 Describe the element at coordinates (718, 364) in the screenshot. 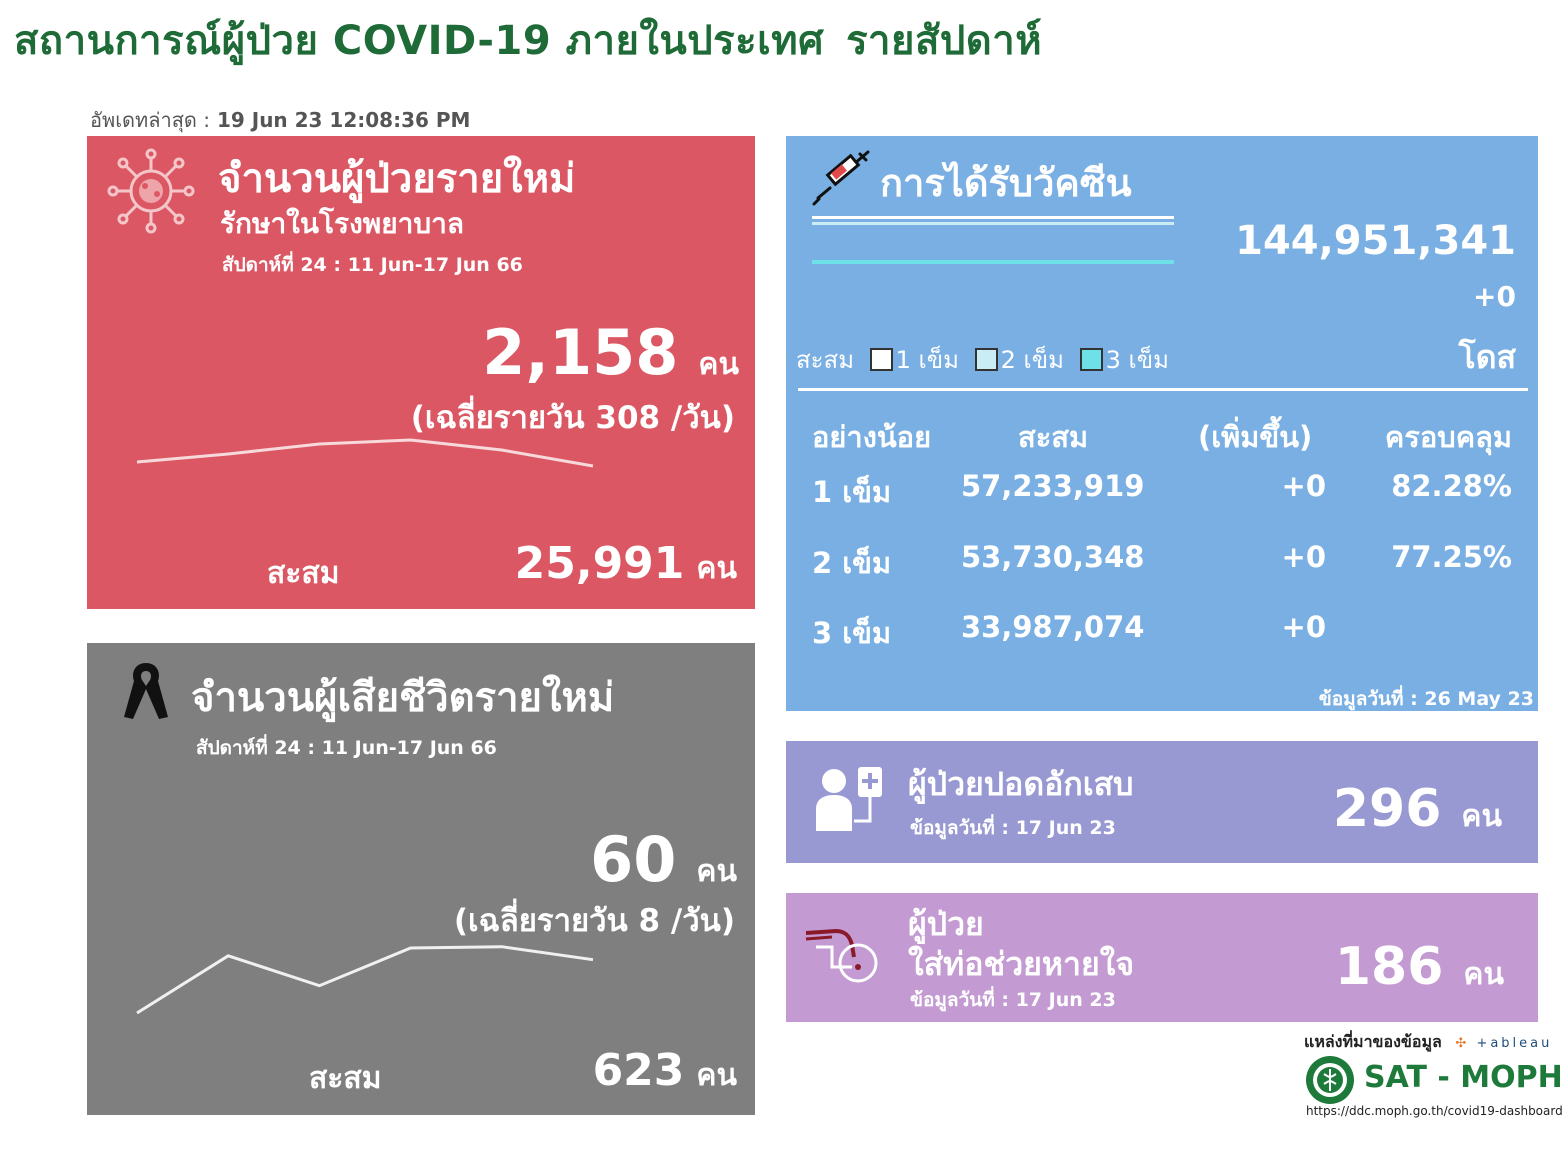

I see `new-cases-unit: คน` at that location.